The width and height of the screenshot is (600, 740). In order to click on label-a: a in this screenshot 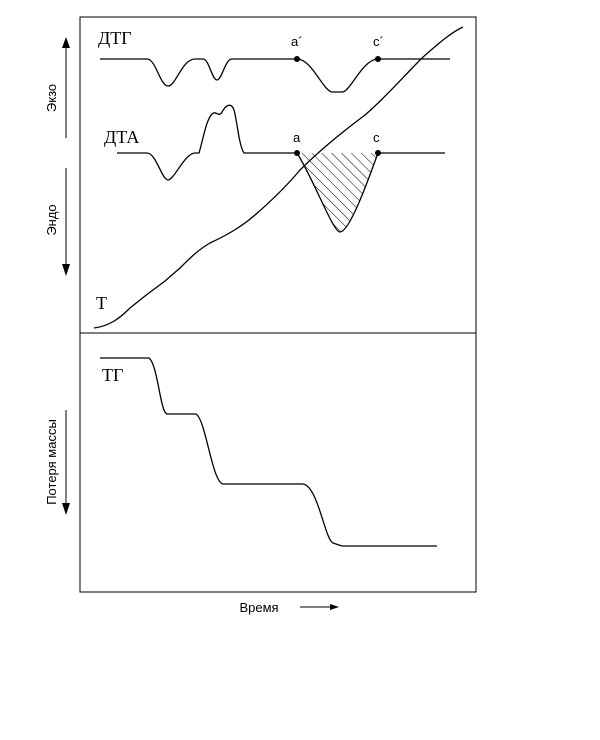, I will do `click(297, 137)`.